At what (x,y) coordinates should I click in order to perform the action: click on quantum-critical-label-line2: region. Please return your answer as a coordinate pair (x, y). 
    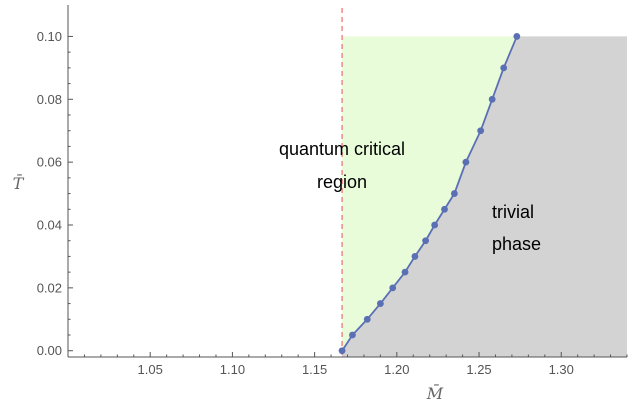
    Looking at the image, I should click on (342, 182).